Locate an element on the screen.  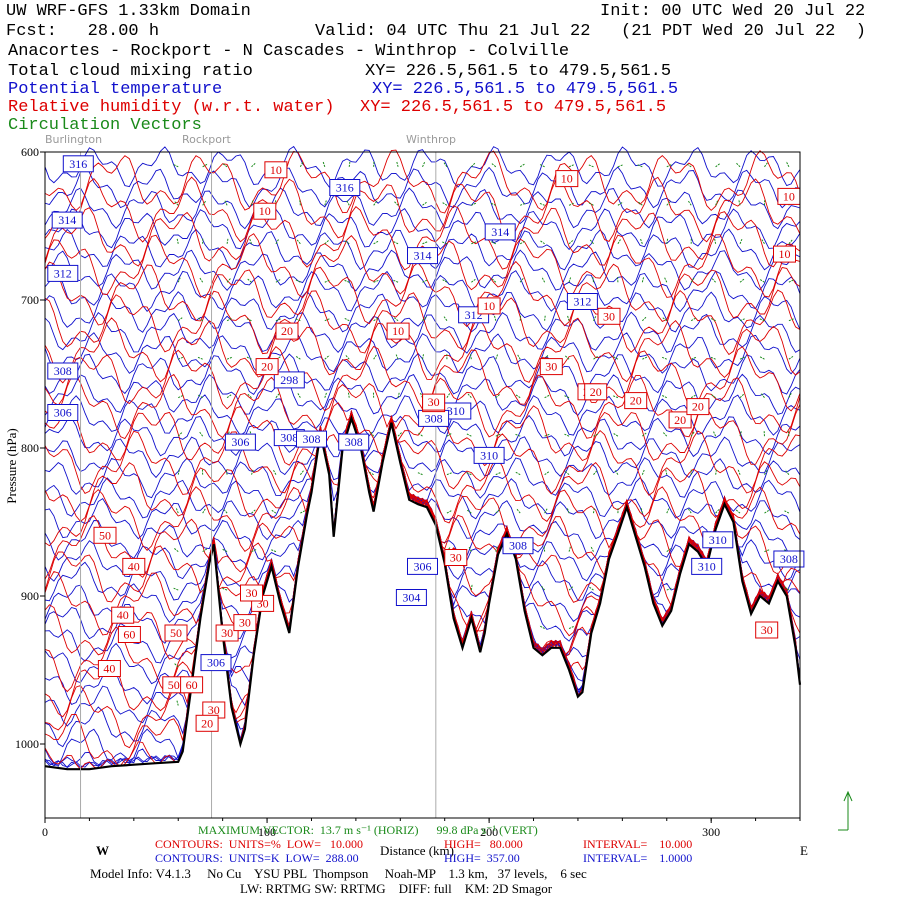
theta-label: 306 is located at coordinates (240, 442).